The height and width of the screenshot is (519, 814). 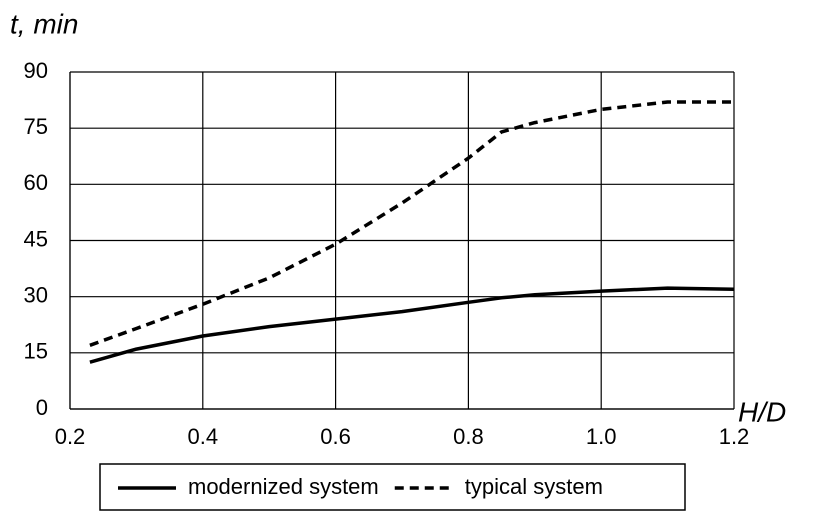 I want to click on y-tick-label: 75, so click(x=36, y=126).